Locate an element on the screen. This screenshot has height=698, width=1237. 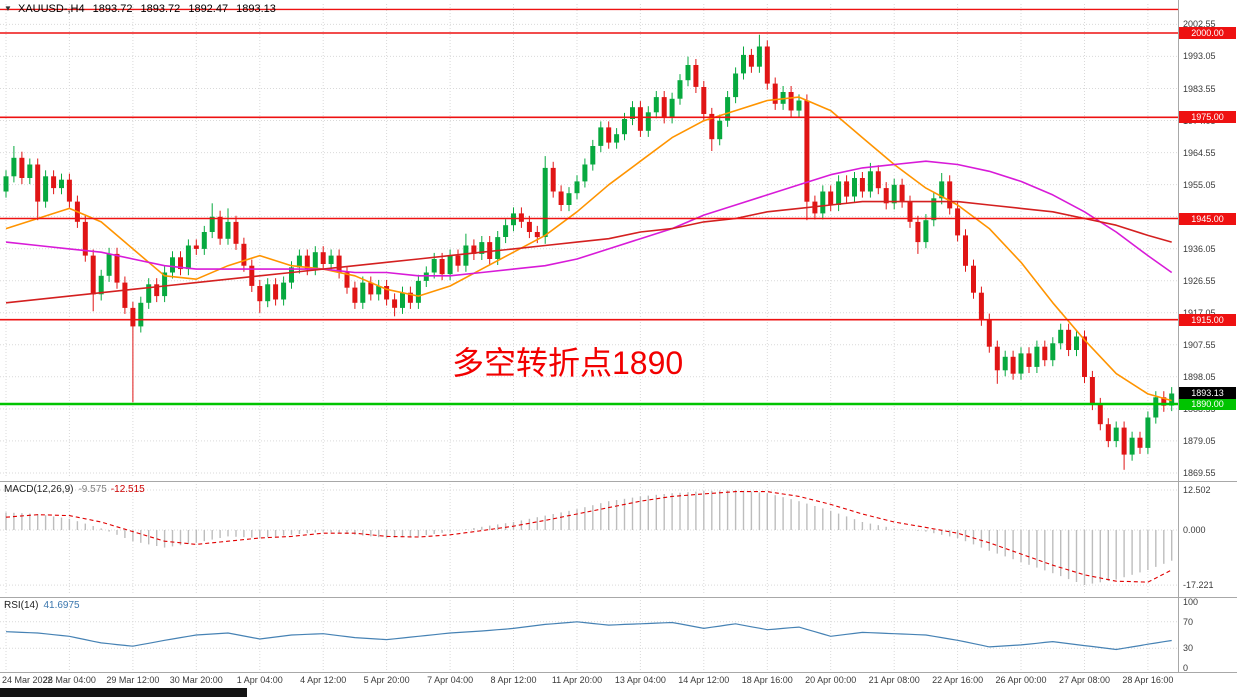
panel-separator-rsi is located at coordinates (618, 597).